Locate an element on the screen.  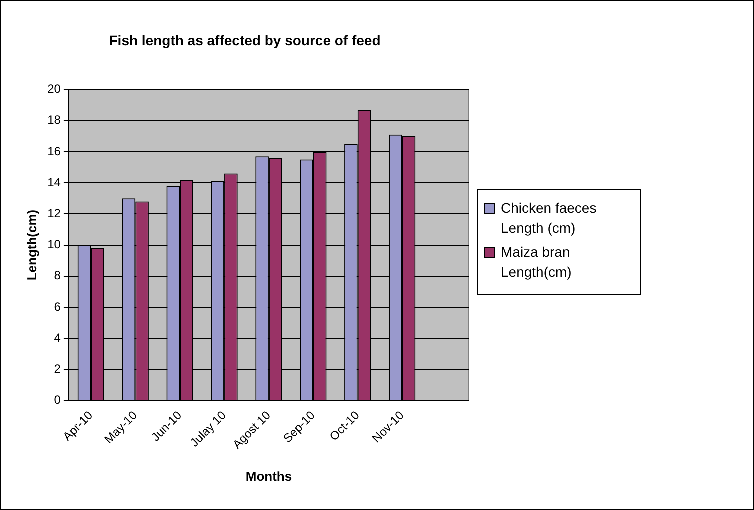
y-tick-label: 20 is located at coordinates (55, 89).